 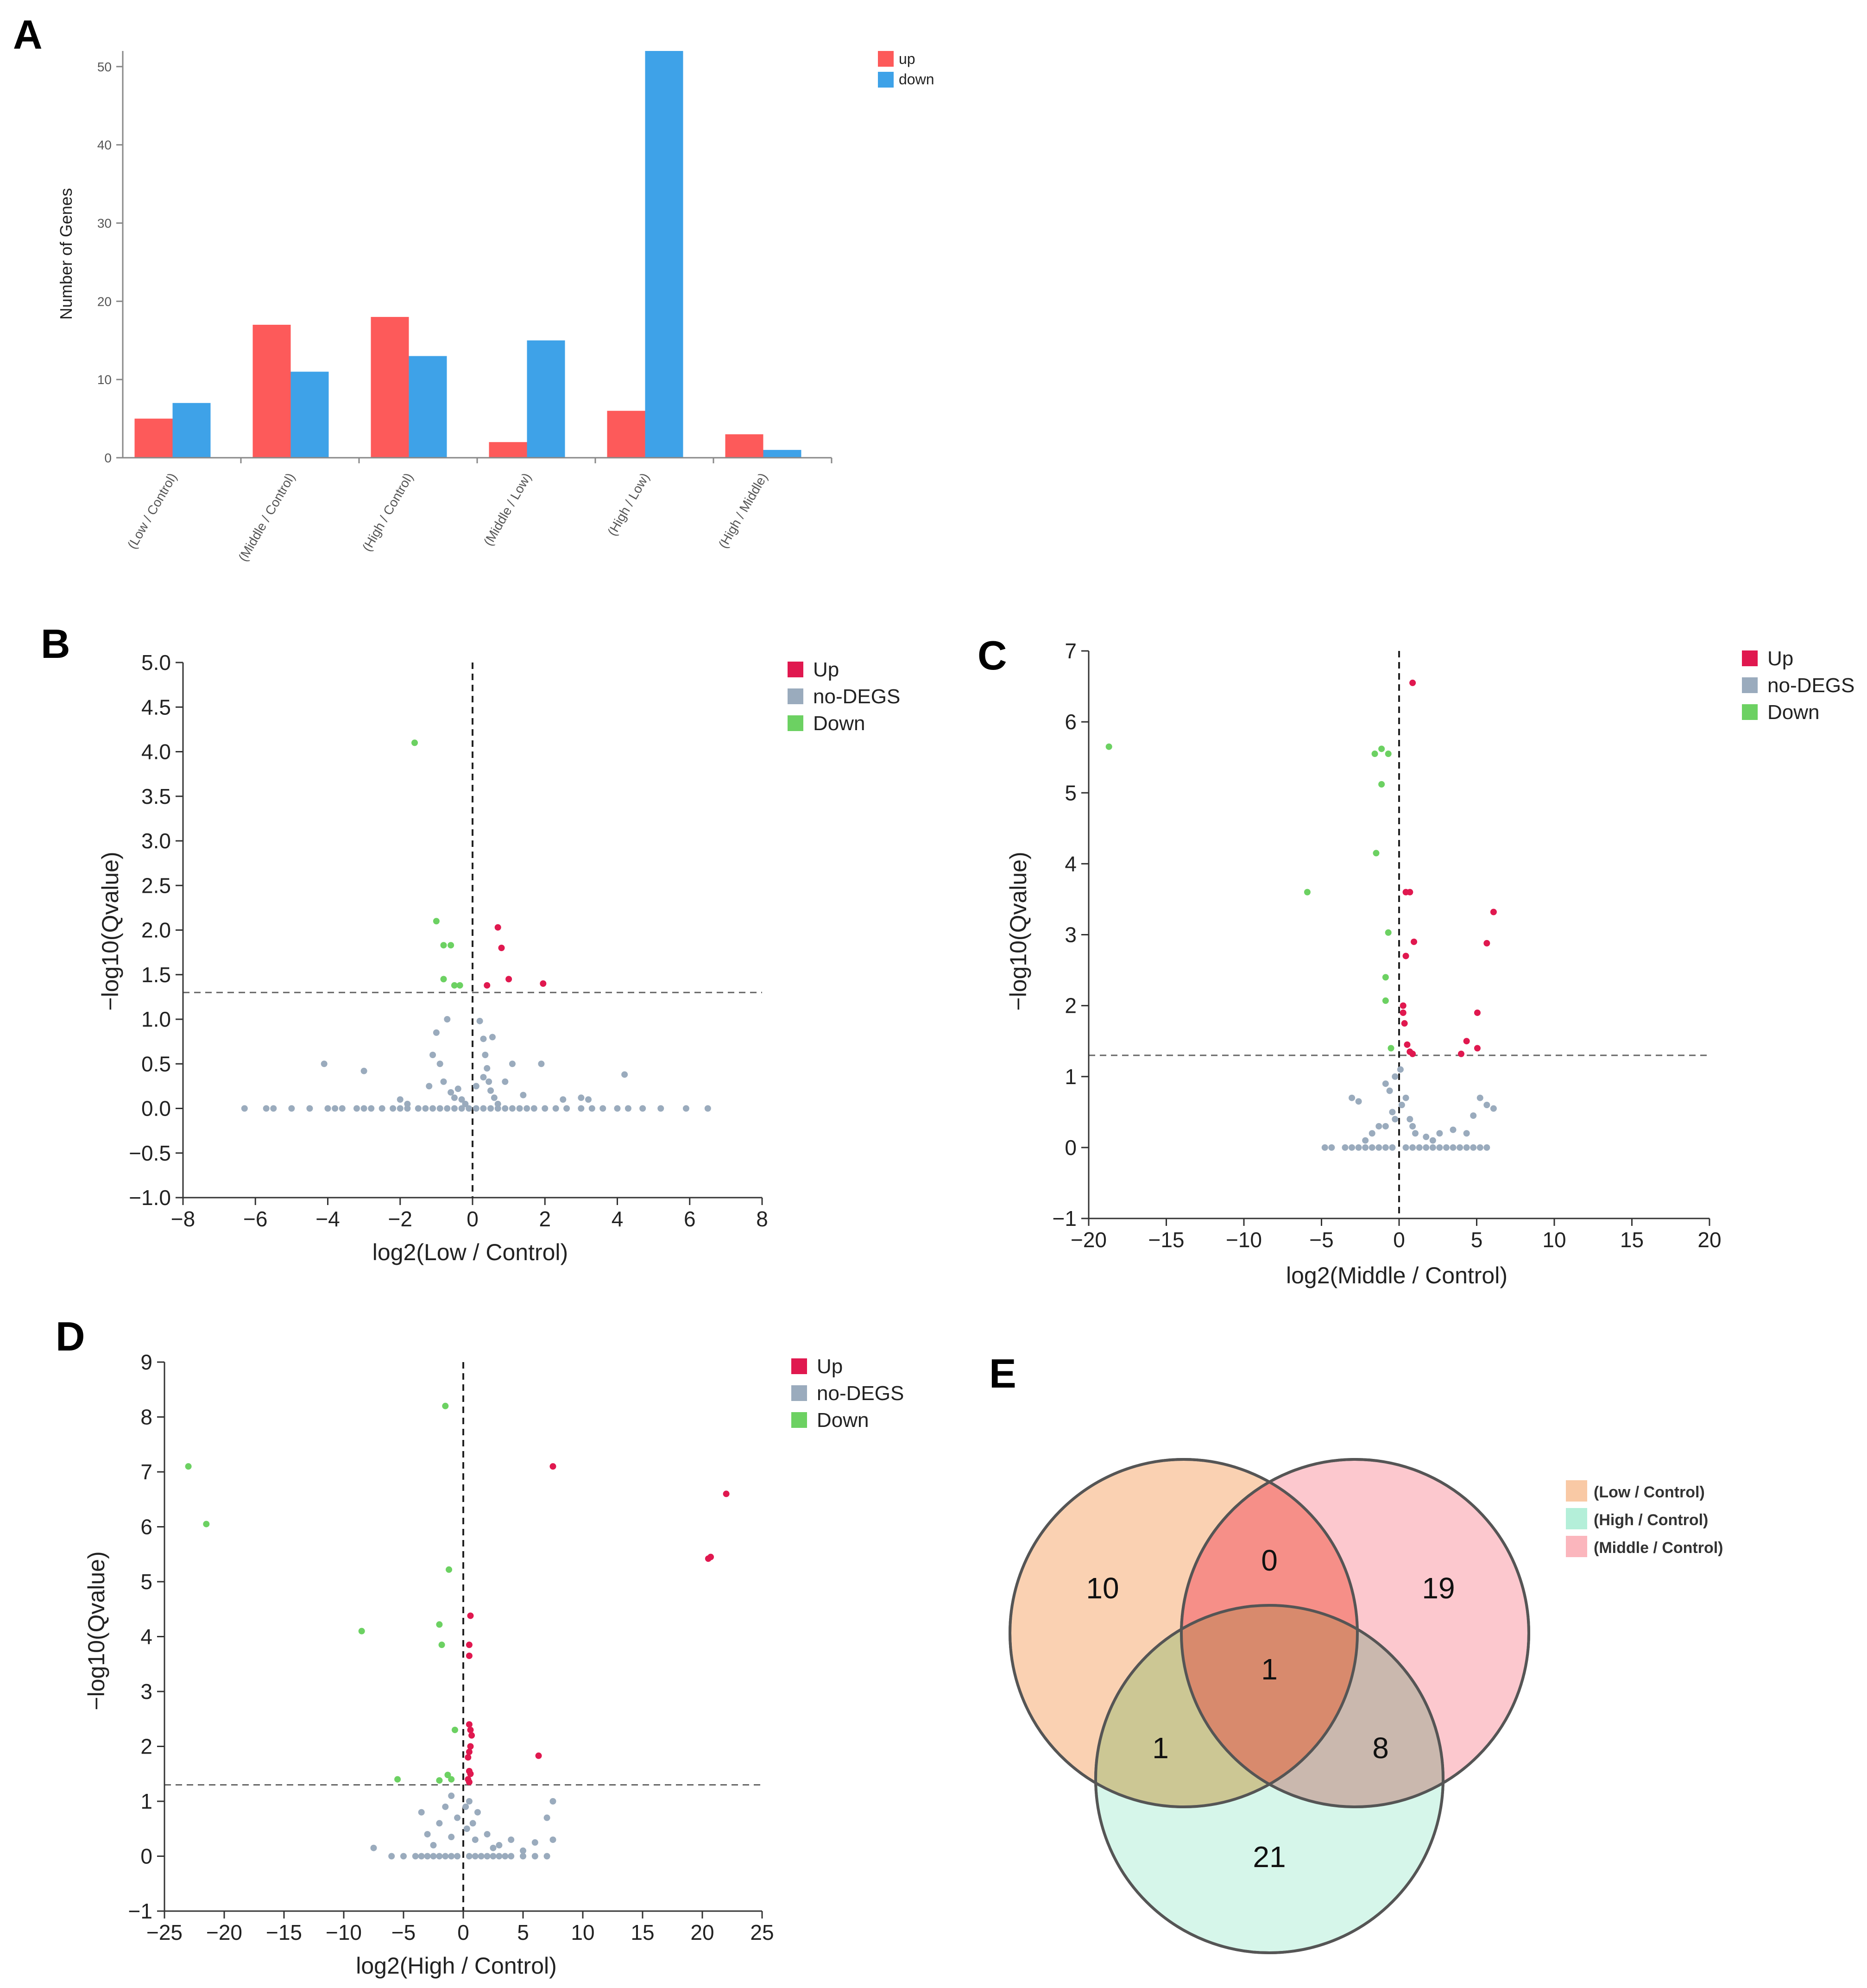 What do you see at coordinates (1184, 1633) in the screenshot?
I see `venn-outline-low` at bounding box center [1184, 1633].